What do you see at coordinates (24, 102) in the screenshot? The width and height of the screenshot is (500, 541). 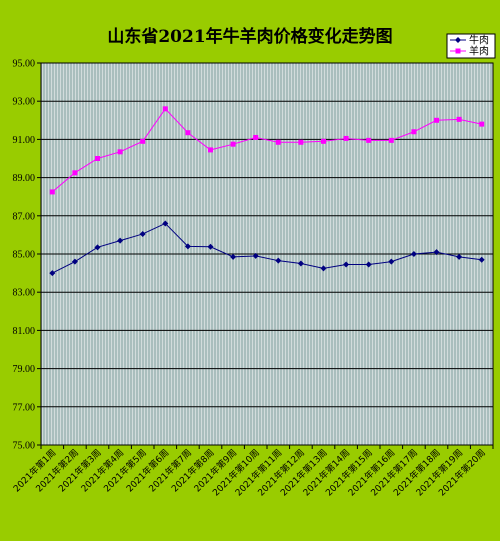 I see `y-tick-label: 93.00` at bounding box center [24, 102].